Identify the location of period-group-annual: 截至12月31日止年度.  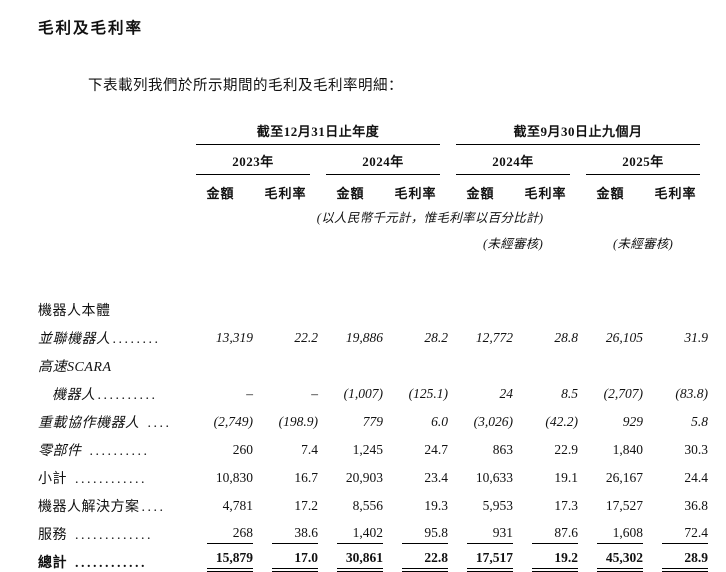
(318, 133).